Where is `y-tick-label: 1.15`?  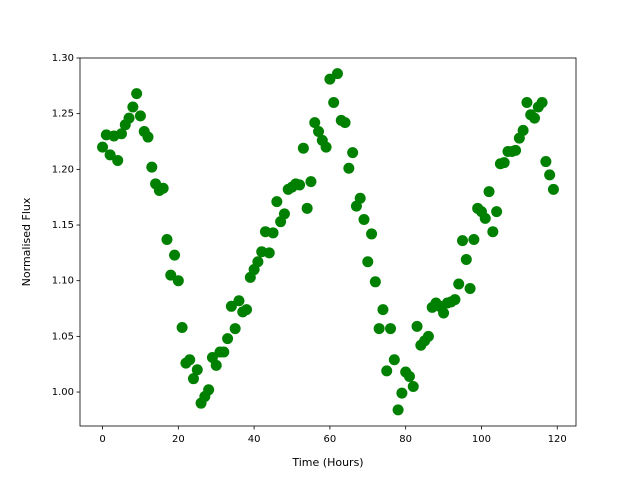 y-tick-label: 1.15 is located at coordinates (63, 225).